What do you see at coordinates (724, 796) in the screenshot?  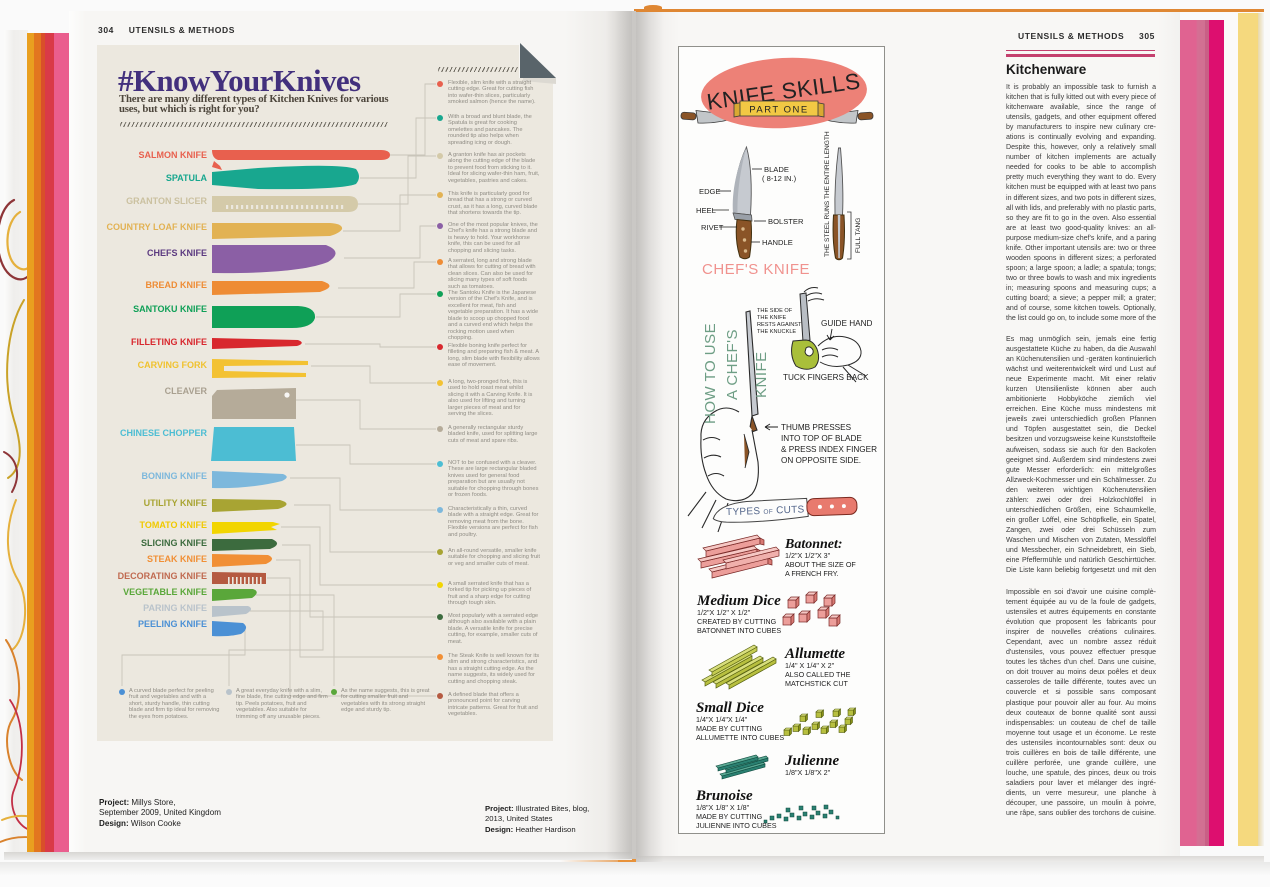 I see `svg-text: Brunoise` at bounding box center [724, 796].